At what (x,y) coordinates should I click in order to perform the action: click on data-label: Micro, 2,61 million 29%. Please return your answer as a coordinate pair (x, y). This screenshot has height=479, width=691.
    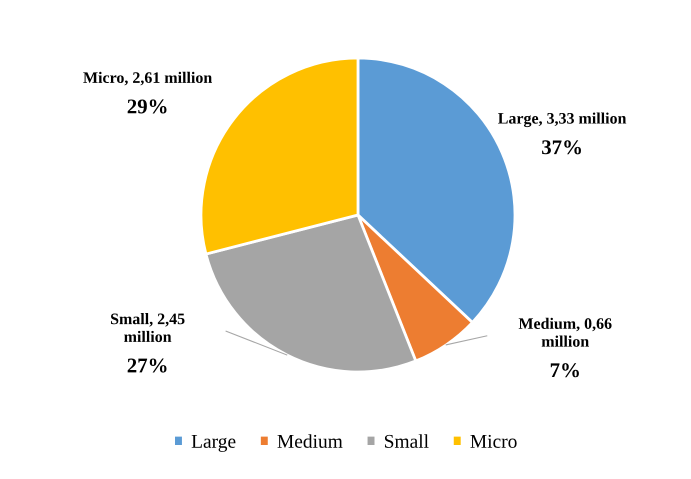
    Looking at the image, I should click on (147, 93).